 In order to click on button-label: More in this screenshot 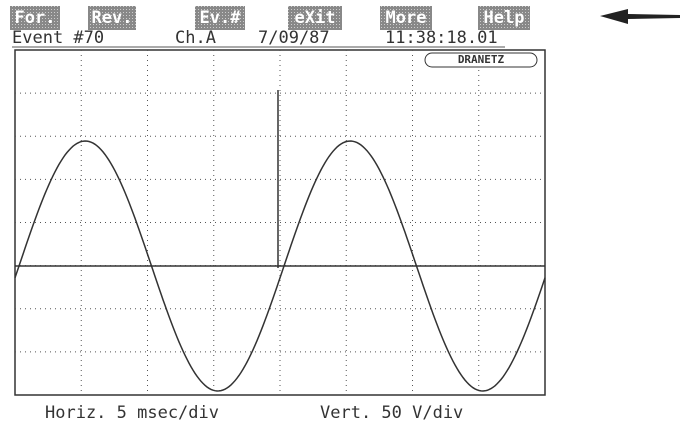, I will do `click(406, 18)`.